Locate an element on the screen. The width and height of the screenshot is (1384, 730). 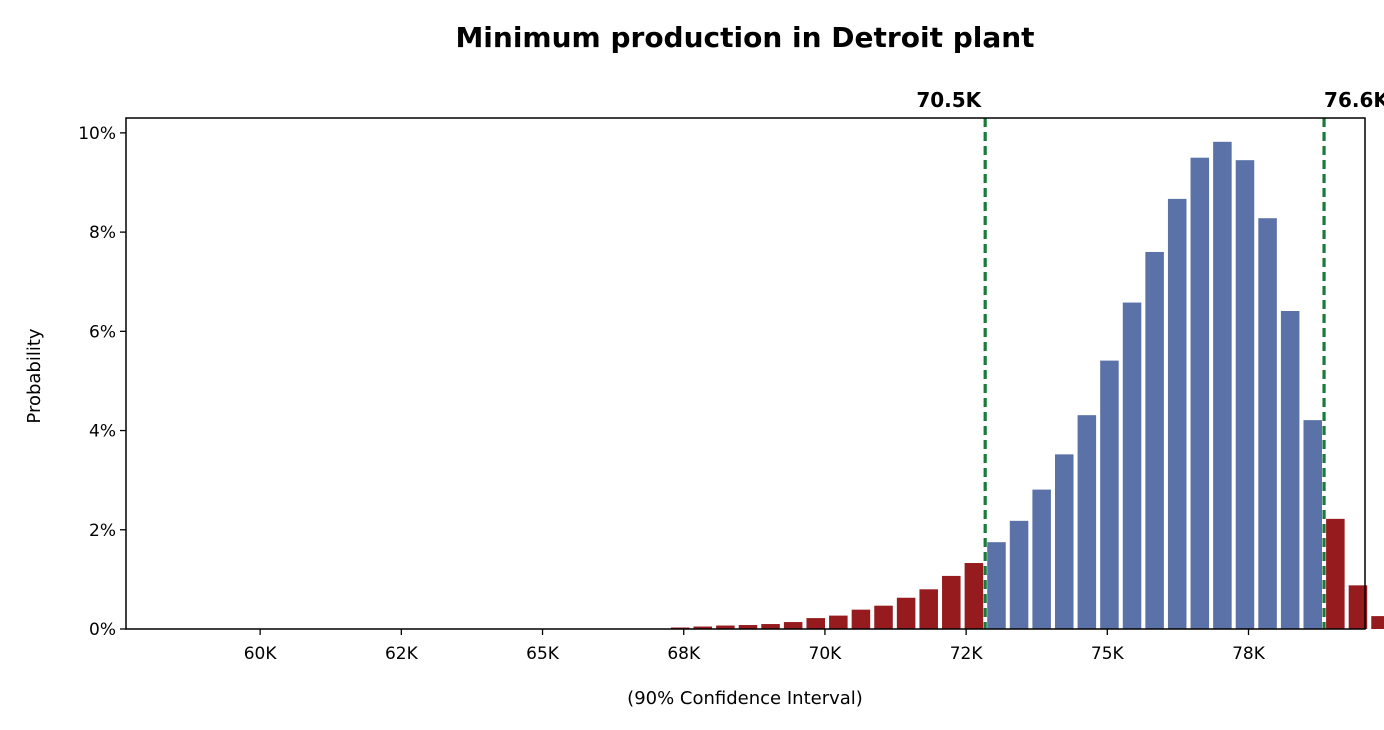
x-tick-label: 72K is located at coordinates (967, 654).